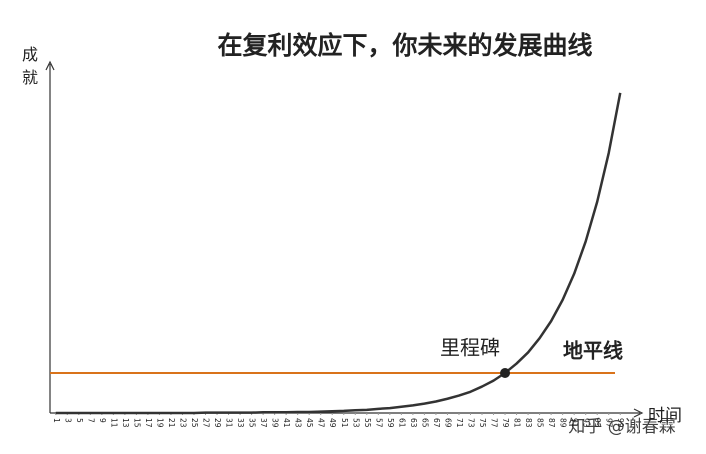 This screenshot has height=454, width=706. What do you see at coordinates (517, 423) in the screenshot?
I see `x-tick-label: 81` at bounding box center [517, 423].